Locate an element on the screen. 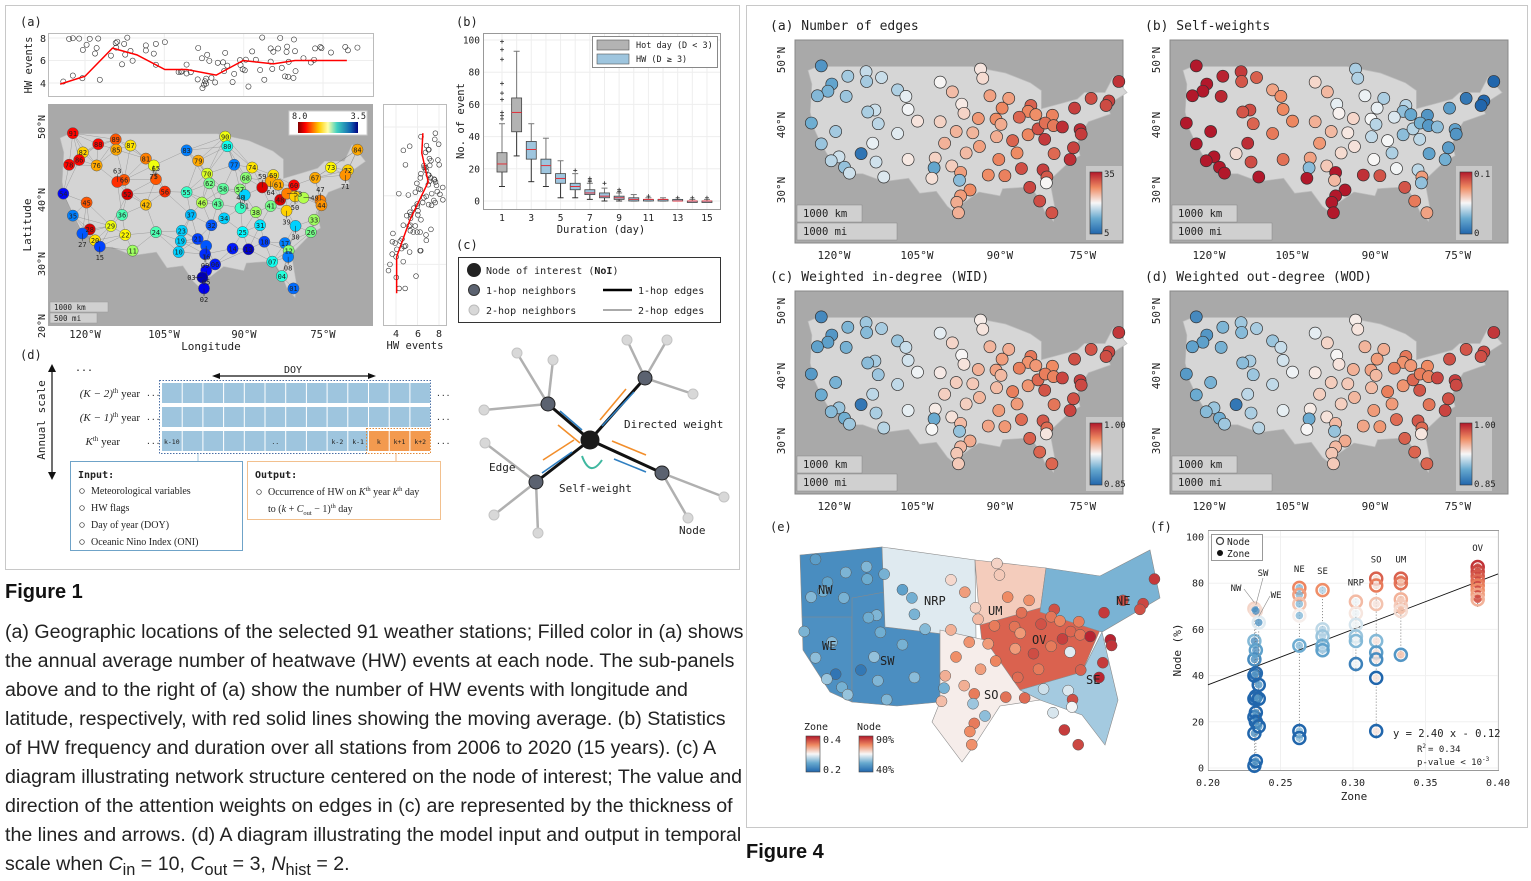  node-of-interest is located at coordinates (590, 440).